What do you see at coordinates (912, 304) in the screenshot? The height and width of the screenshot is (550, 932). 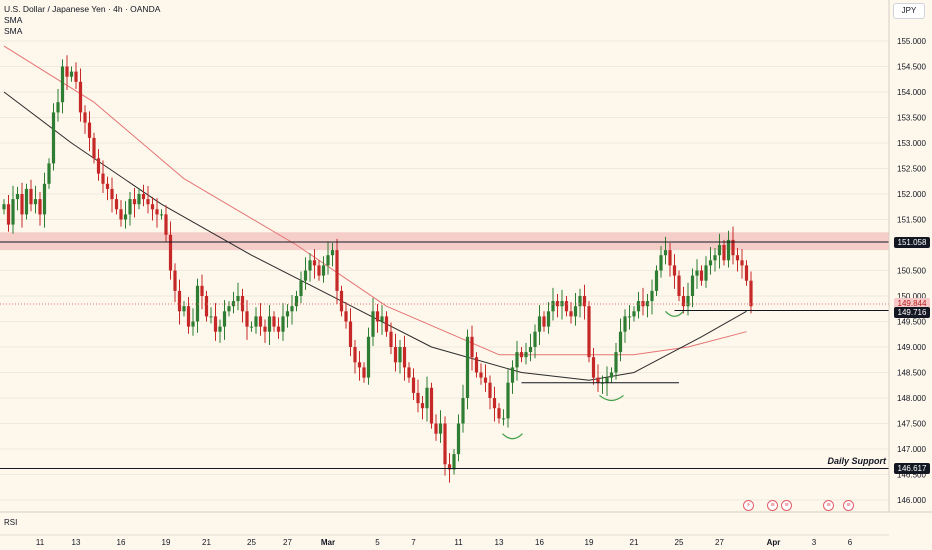 I see `last-price-tag: 149.844` at bounding box center [912, 304].